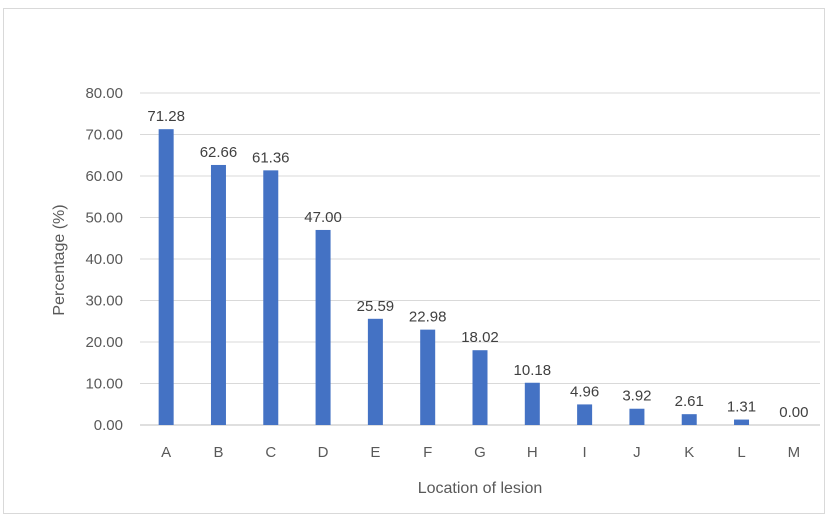 Image resolution: width=833 pixels, height=520 pixels. What do you see at coordinates (376, 306) in the screenshot?
I see `data-label-E: 25.59` at bounding box center [376, 306].